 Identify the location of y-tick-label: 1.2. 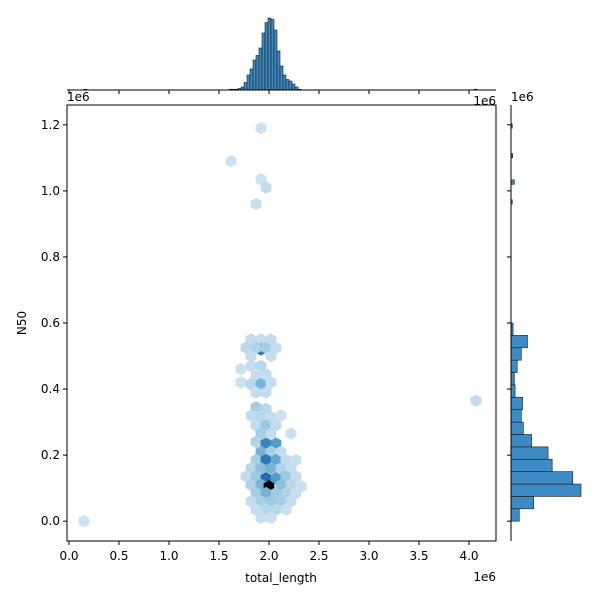
(50, 125).